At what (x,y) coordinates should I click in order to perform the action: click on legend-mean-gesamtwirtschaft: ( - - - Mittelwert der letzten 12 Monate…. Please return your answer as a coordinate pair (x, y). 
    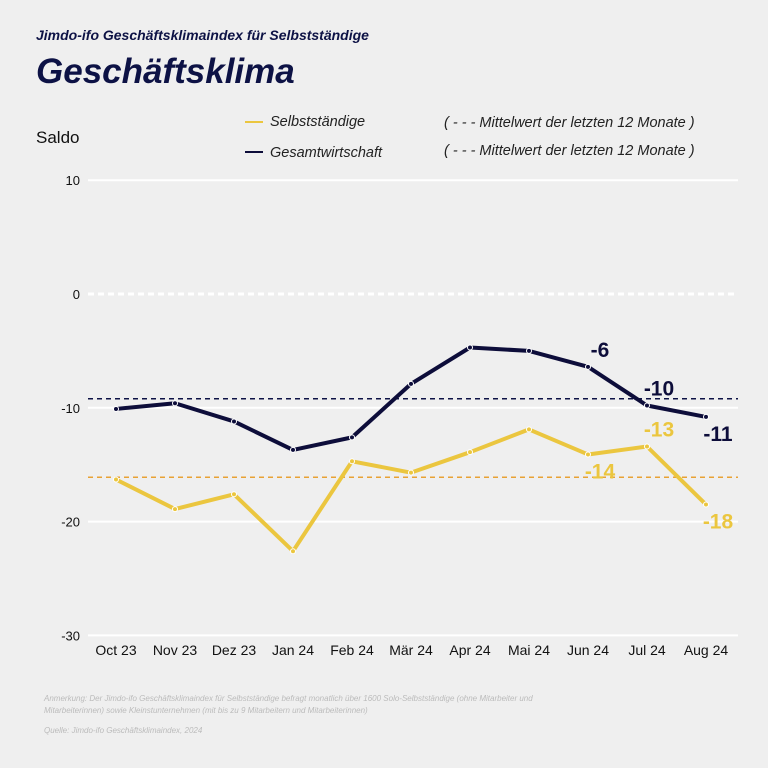
    Looking at the image, I should click on (569, 151).